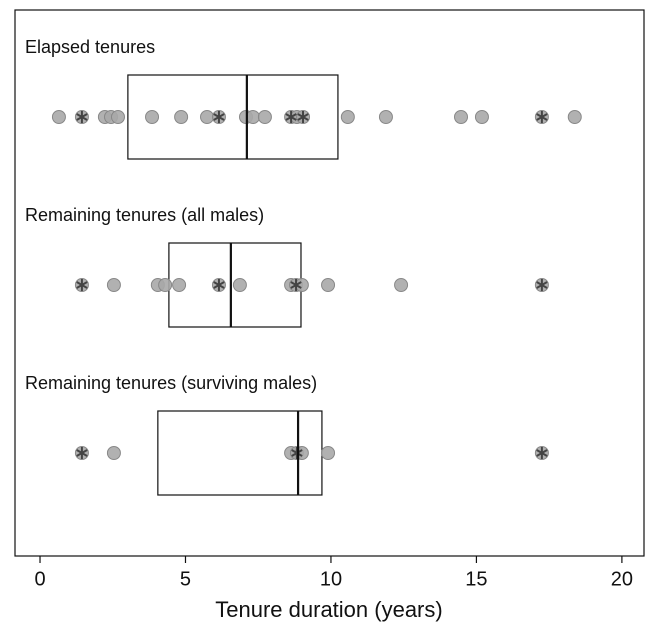  I want to click on x-tick-label: 0, so click(39, 579).